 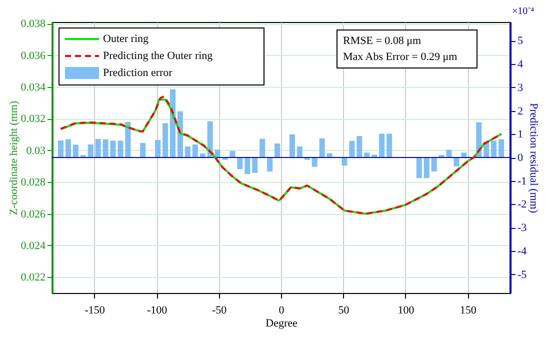 I want to click on x-tick-label: -150, so click(x=95, y=310).